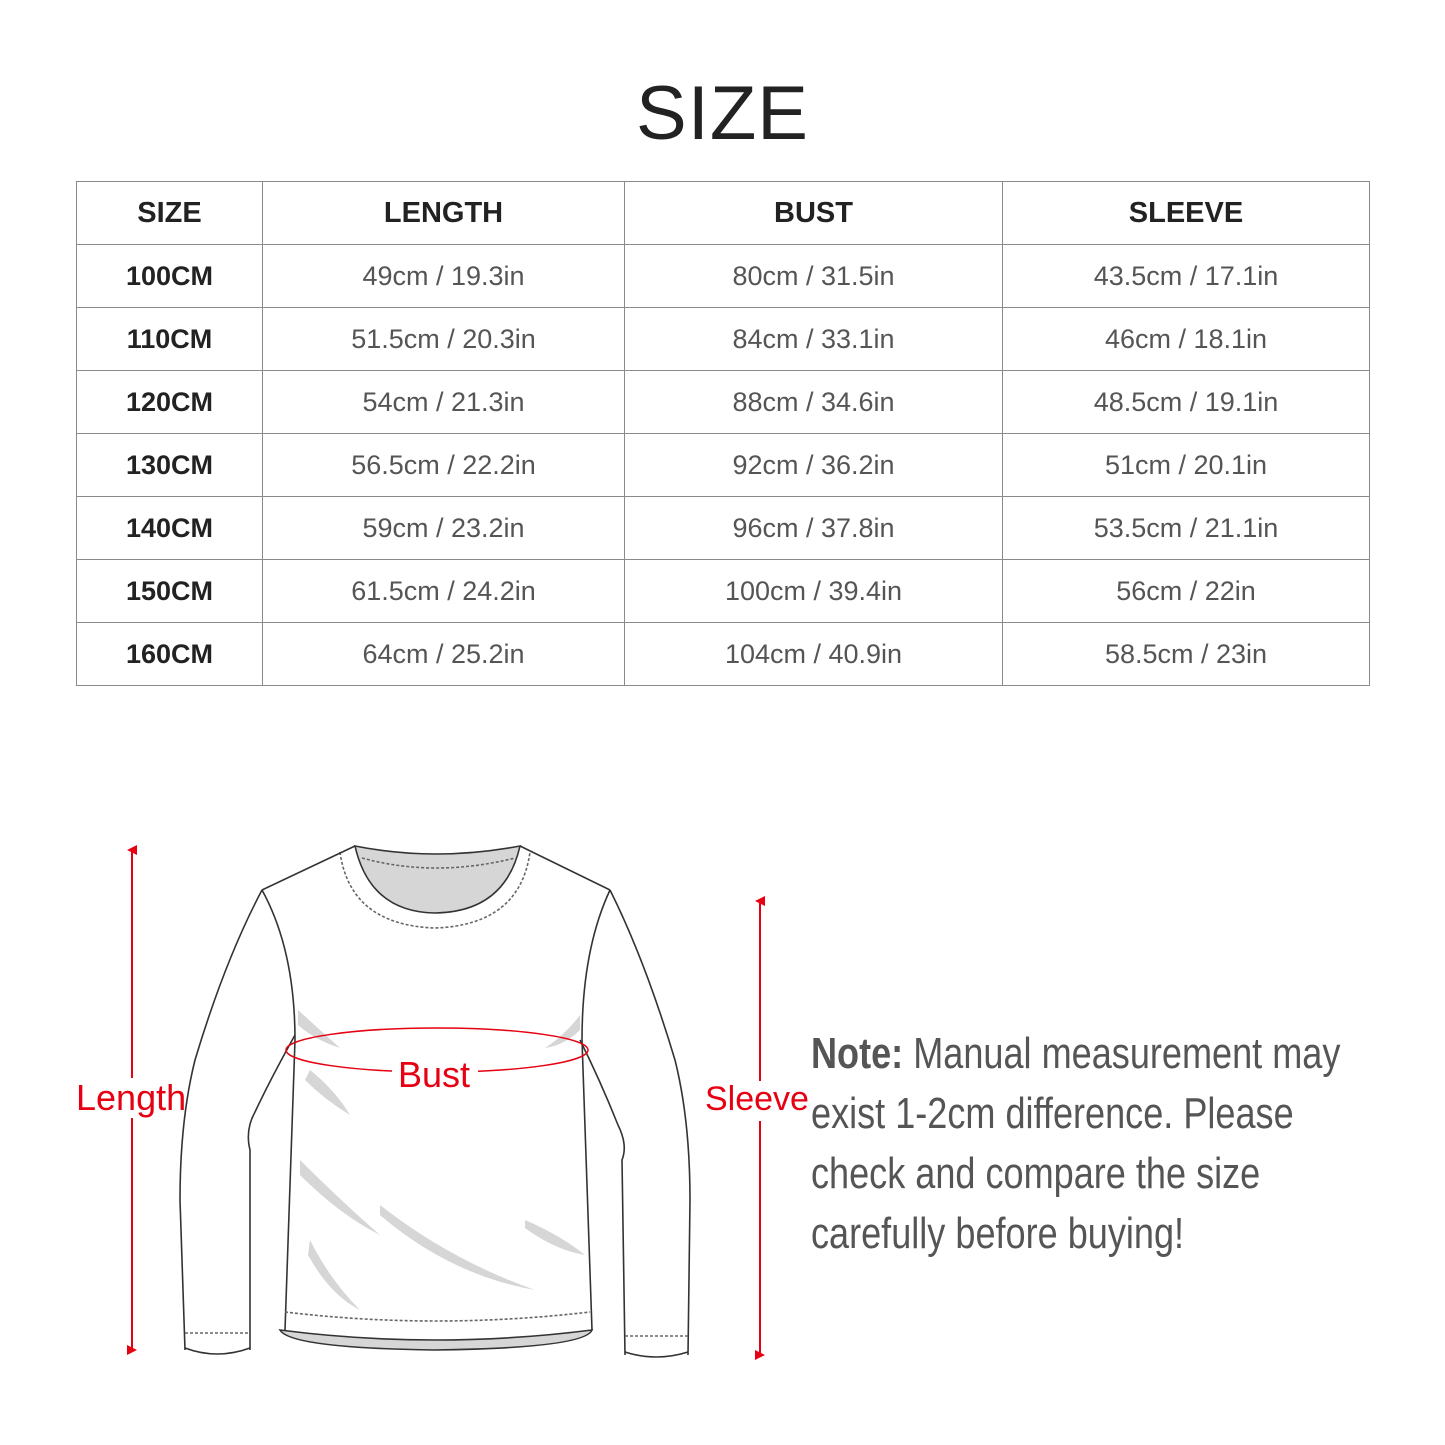 The height and width of the screenshot is (1445, 1445). Describe the element at coordinates (813, 213) in the screenshot. I see `header-bust: BUST` at that location.